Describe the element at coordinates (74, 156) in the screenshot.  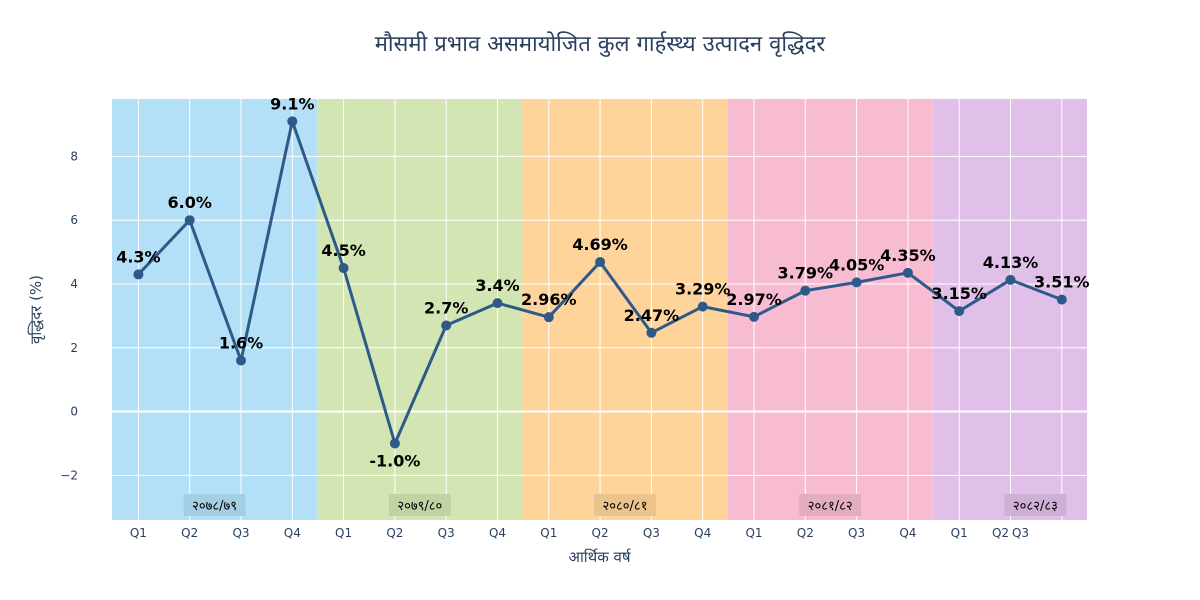
I see `y-tick-label: 8` at that location.